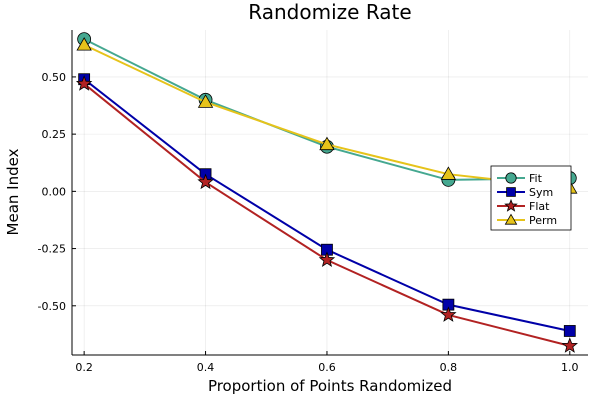  What do you see at coordinates (449, 367) in the screenshot?
I see `x-tick-label: 0.8` at bounding box center [449, 367].